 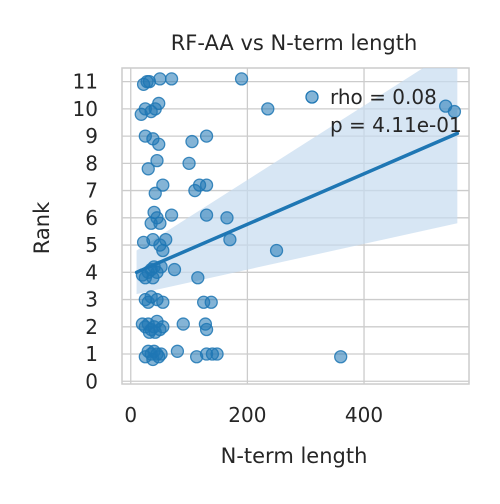 I want to click on y-axis-ticks: 0 1 2 3 4 5 6 7 8 9 10 11, so click(x=85, y=232).